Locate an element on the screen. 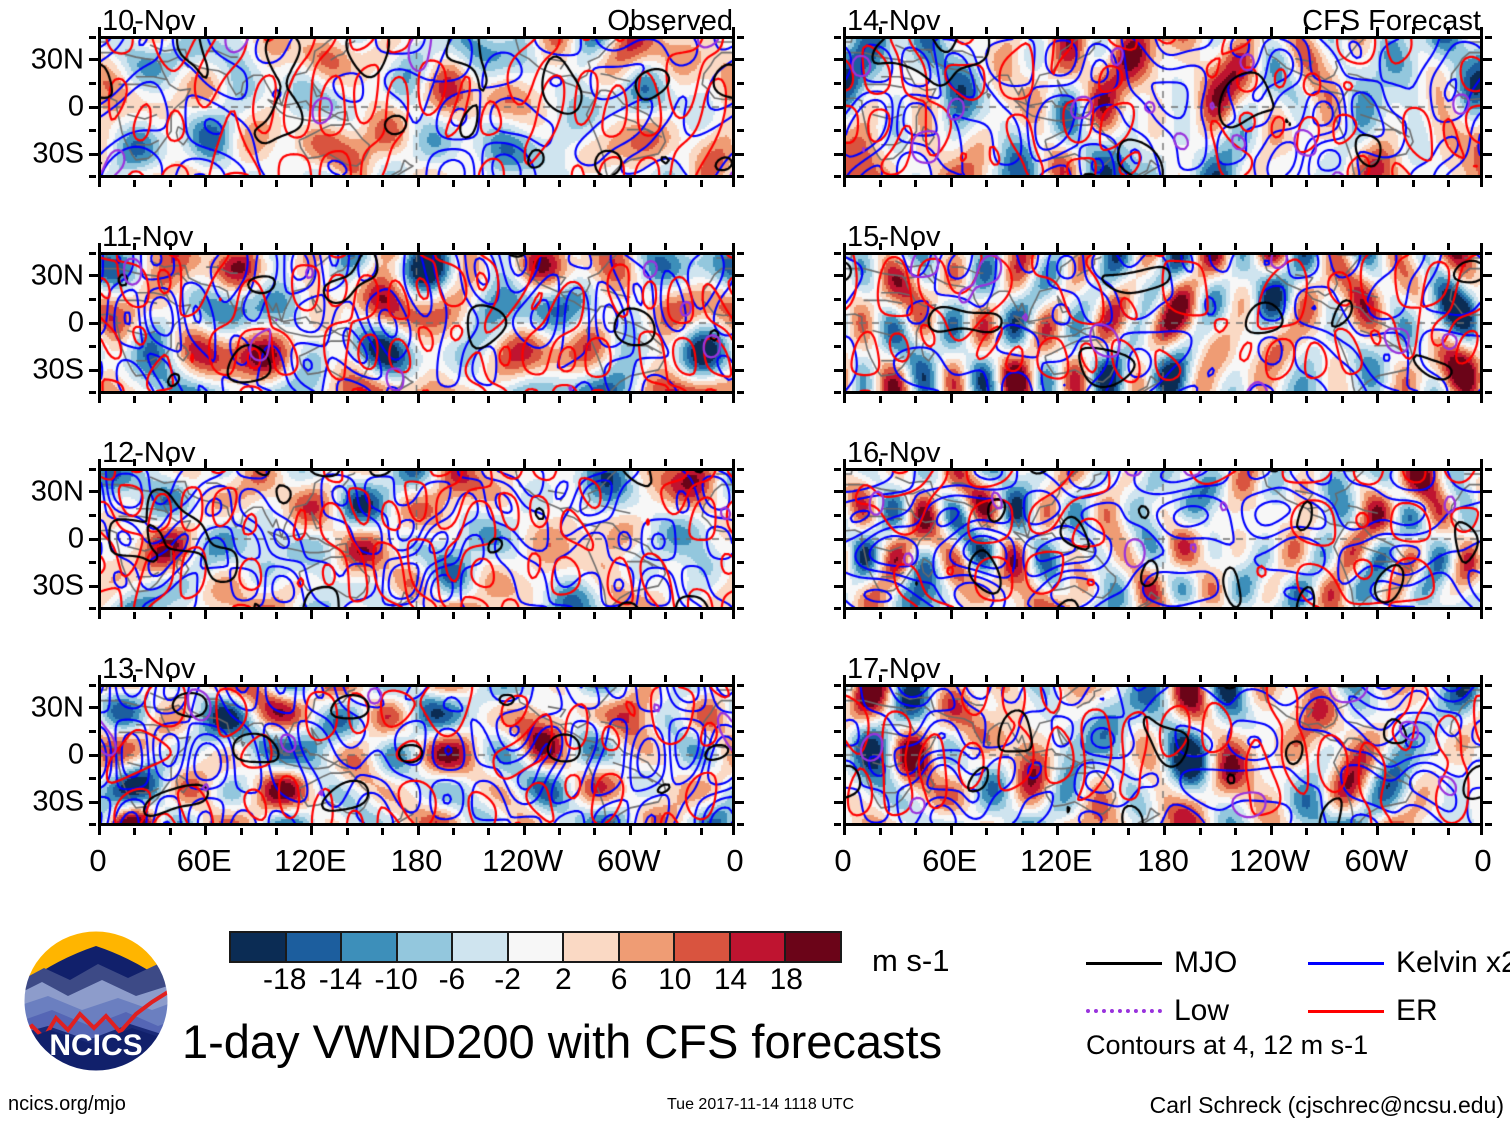 Image resolution: width=1510 pixels, height=1121 pixels. map-panel-17-nov: 17-Nov is located at coordinates (1163, 744).